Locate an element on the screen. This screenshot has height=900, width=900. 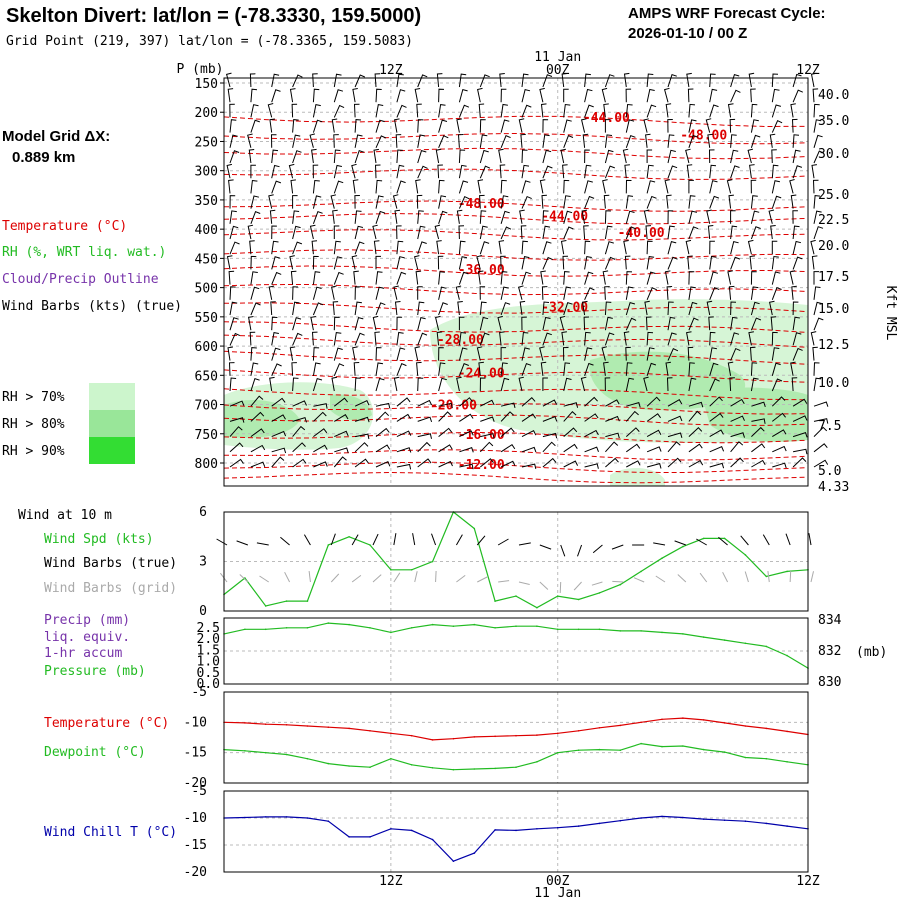
height-tick-label: 12.5 is located at coordinates (833, 345).